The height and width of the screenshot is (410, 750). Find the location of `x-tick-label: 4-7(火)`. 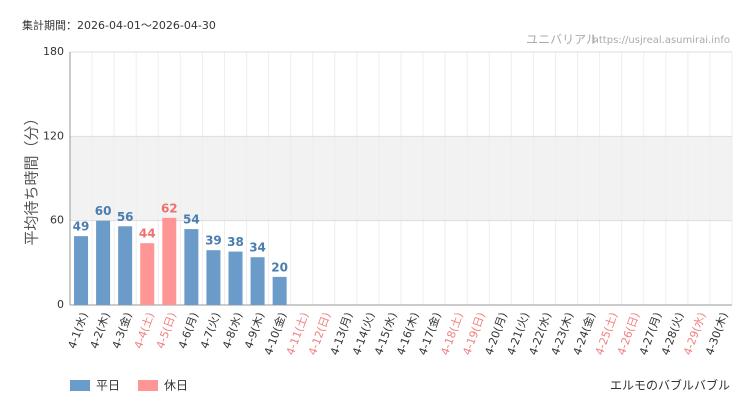

x-tick-label: 4-7(火) is located at coordinates (210, 331).